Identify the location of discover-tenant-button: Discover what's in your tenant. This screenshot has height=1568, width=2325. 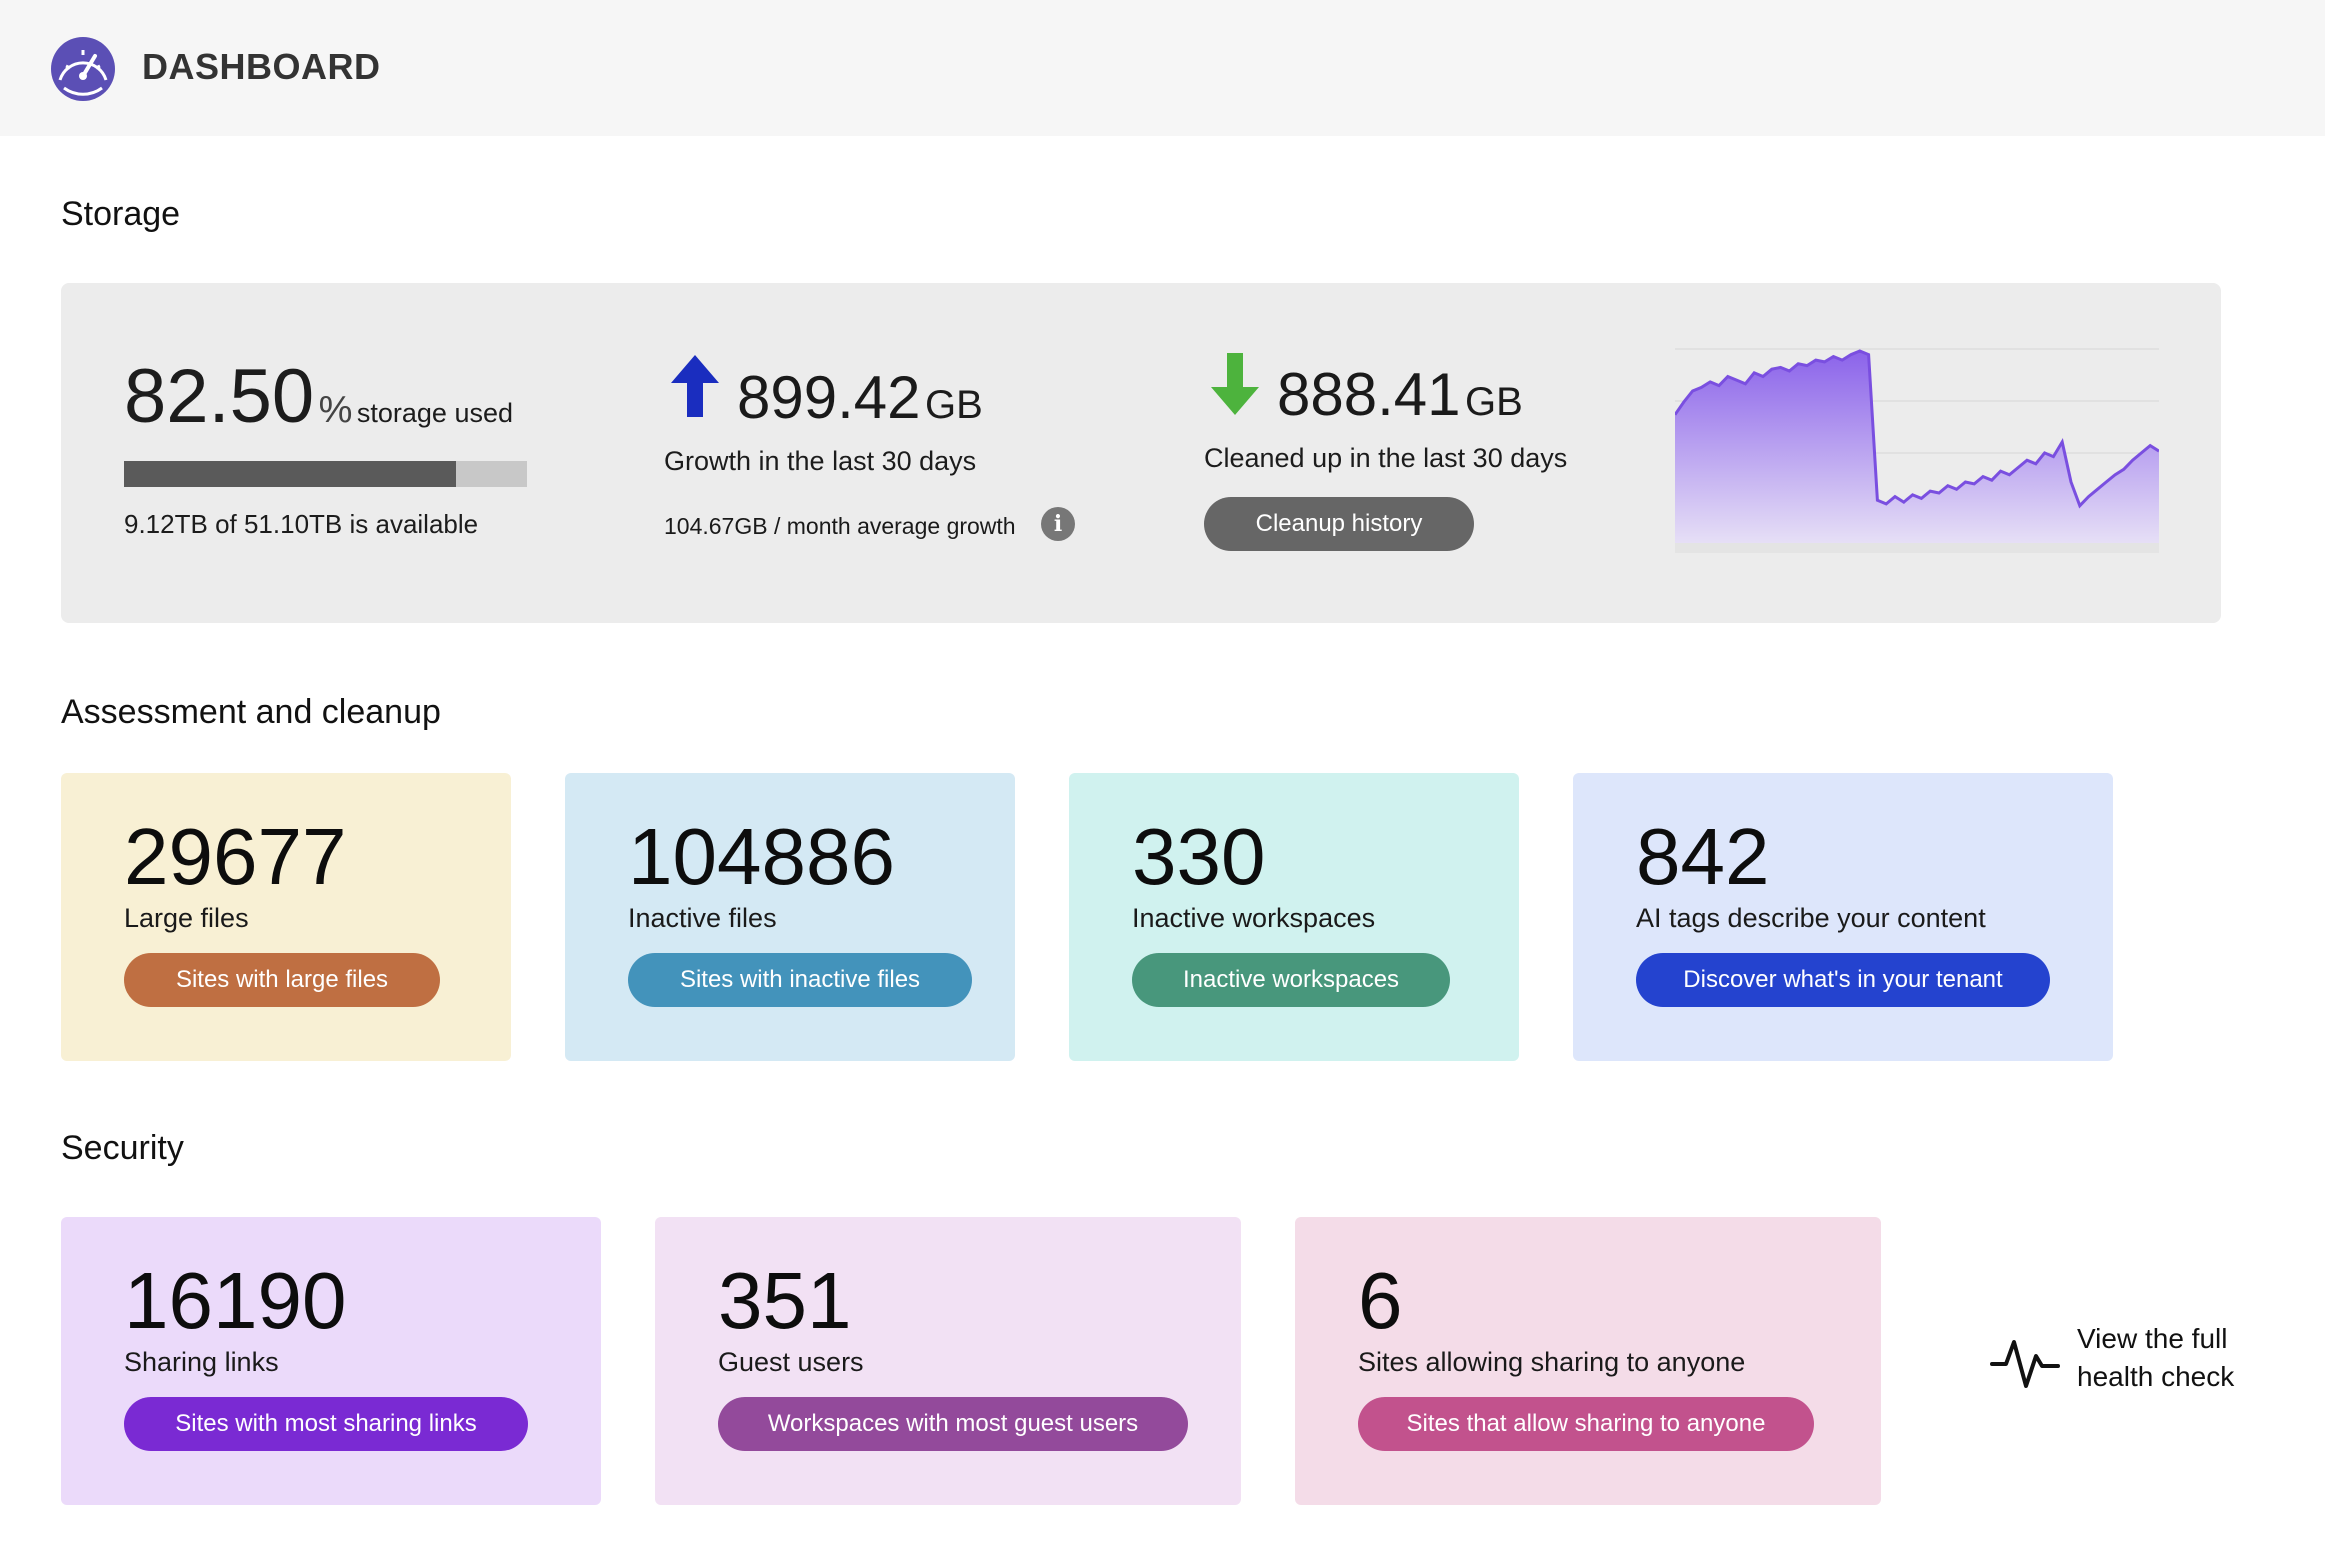
(1843, 980).